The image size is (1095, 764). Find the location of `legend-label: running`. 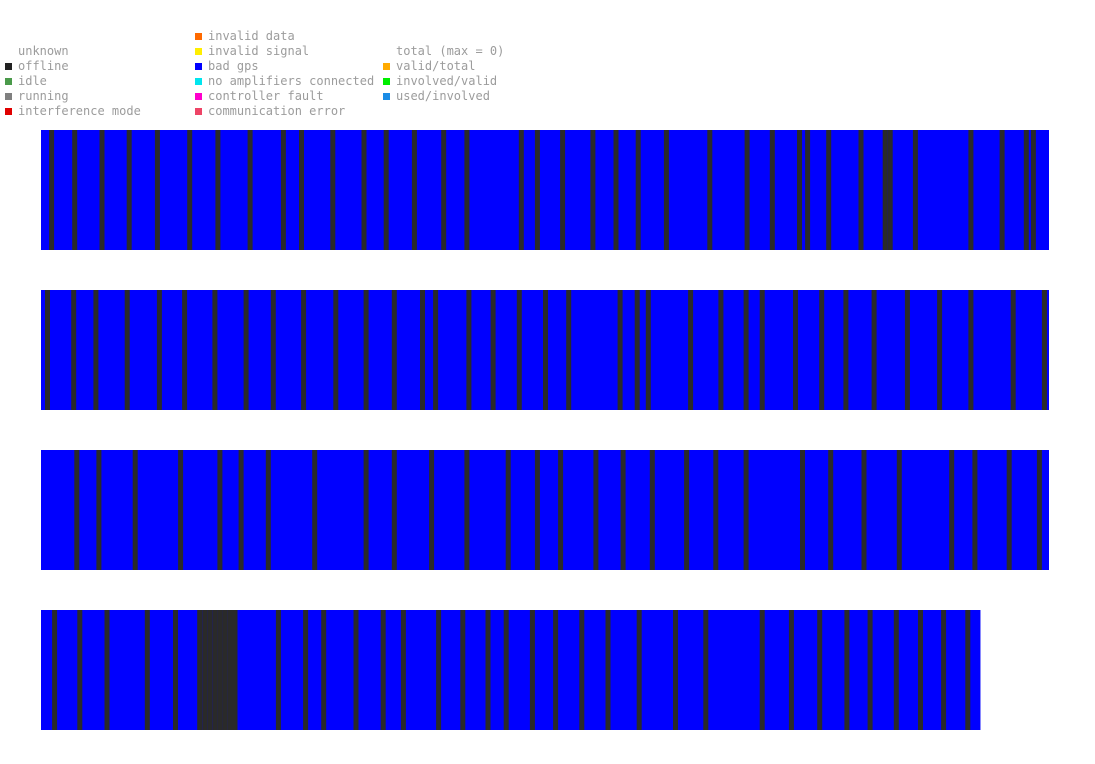

legend-label: running is located at coordinates (43, 96).